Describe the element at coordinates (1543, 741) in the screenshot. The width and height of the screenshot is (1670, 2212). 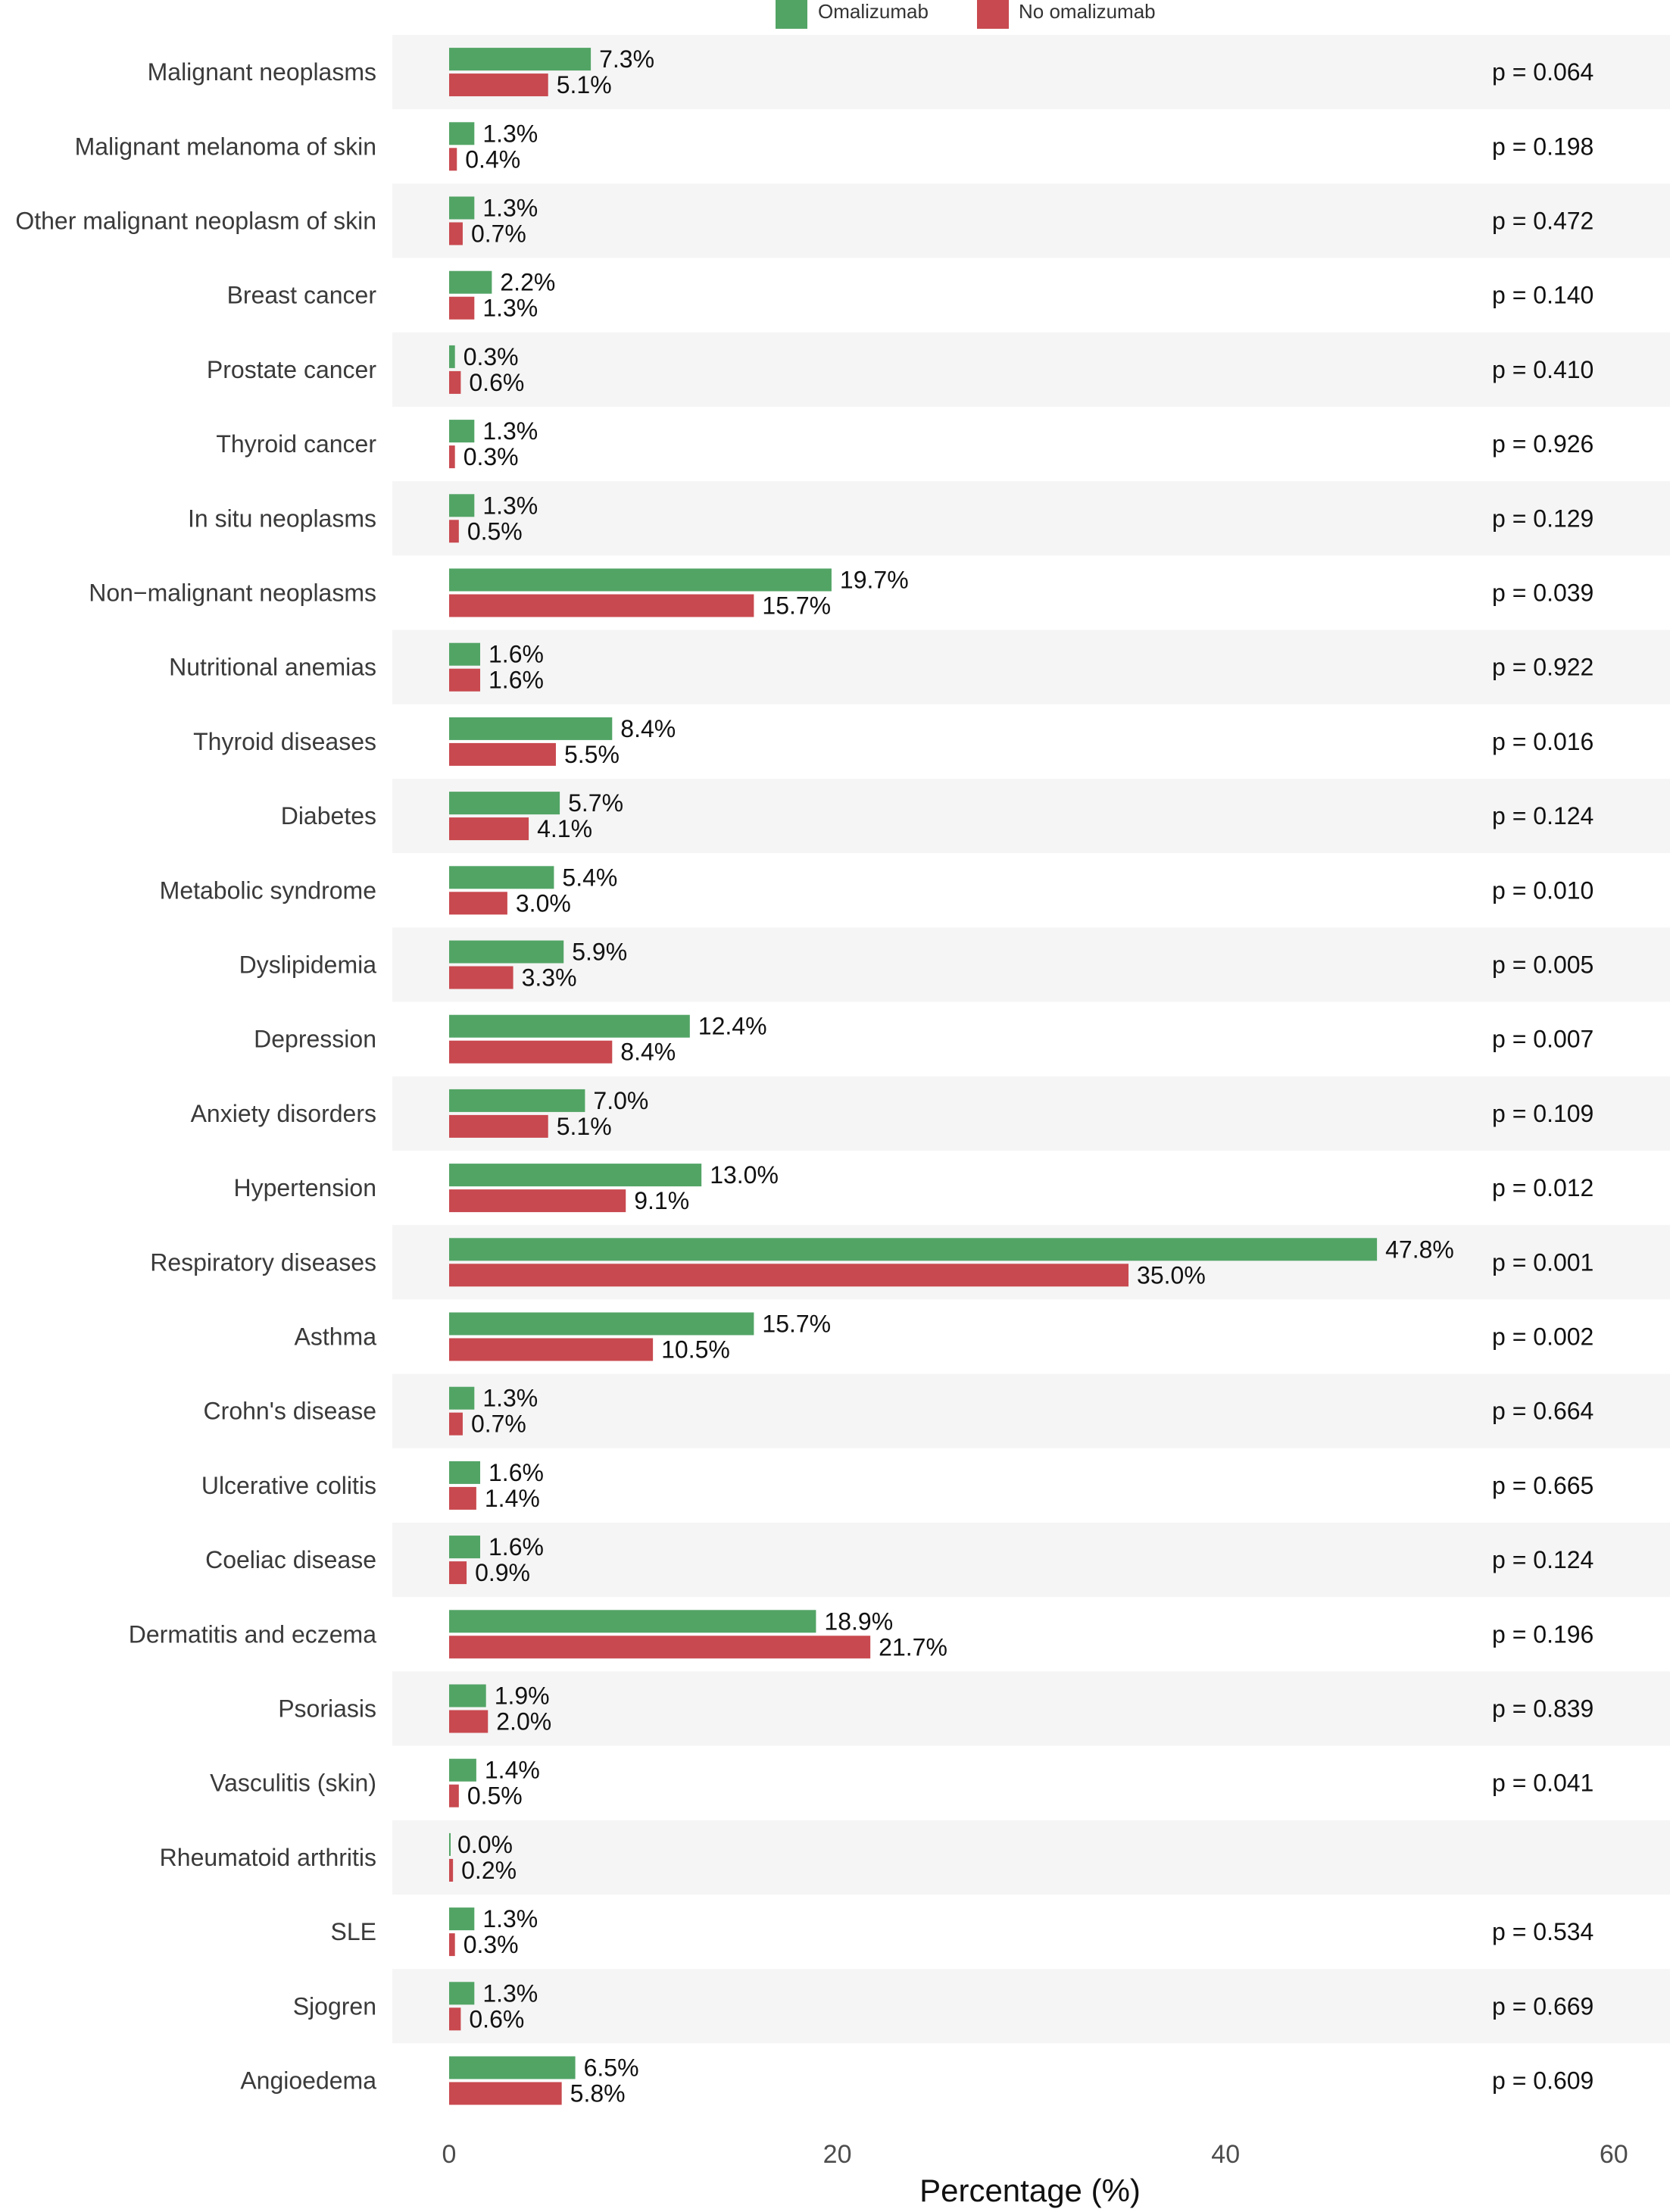
I see `p-value-label: p = 0.016` at that location.